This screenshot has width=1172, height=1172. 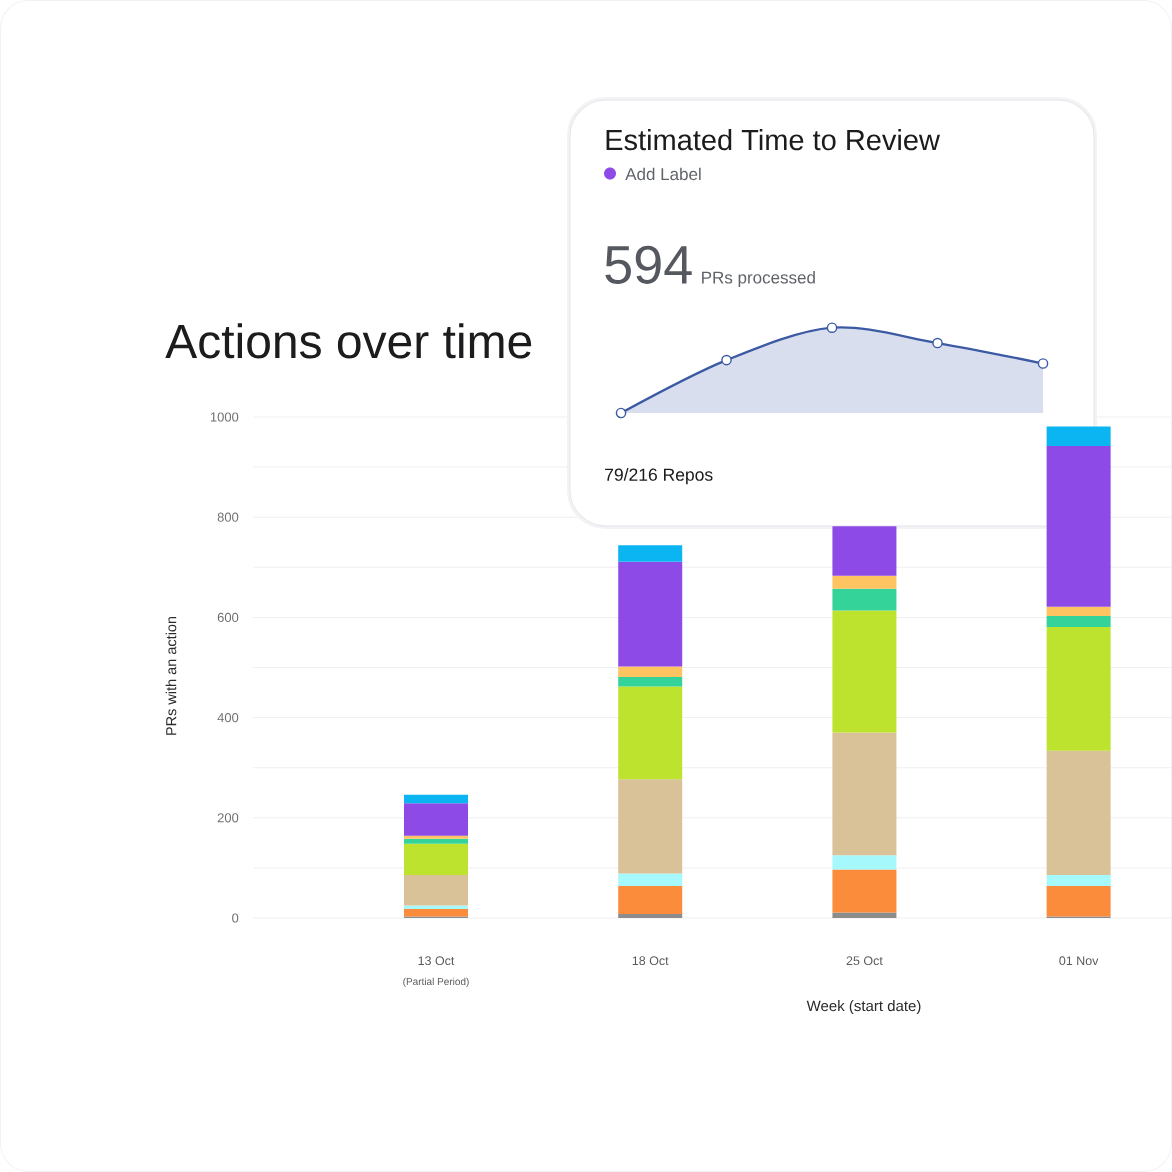 What do you see at coordinates (758, 279) in the screenshot?
I see `text: PRs processed` at bounding box center [758, 279].